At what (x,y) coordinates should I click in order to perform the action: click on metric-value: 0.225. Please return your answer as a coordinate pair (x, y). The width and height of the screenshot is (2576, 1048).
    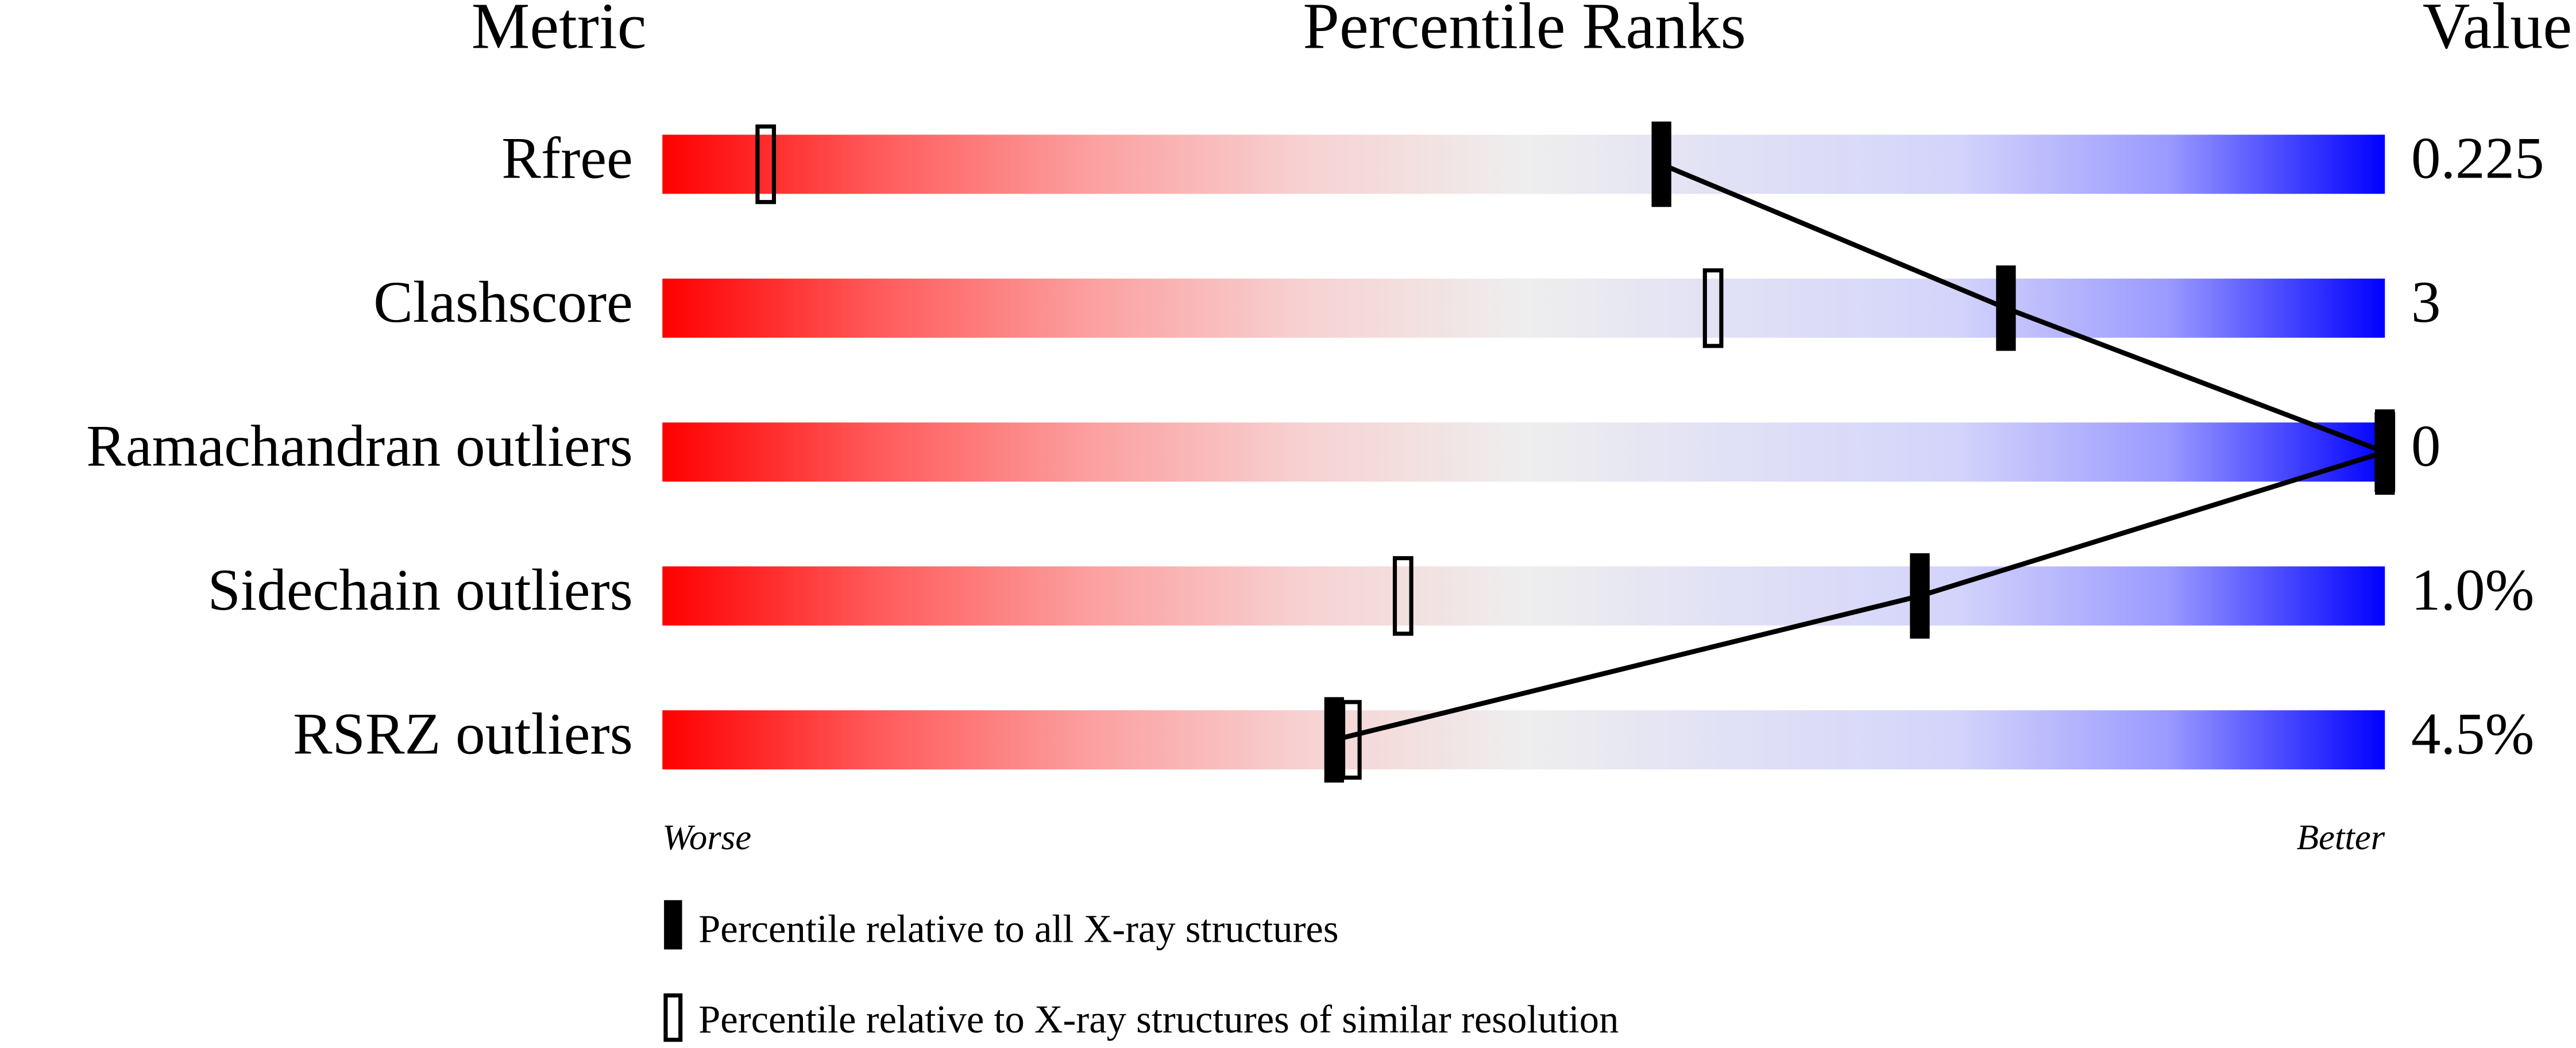
    Looking at the image, I should click on (2477, 158).